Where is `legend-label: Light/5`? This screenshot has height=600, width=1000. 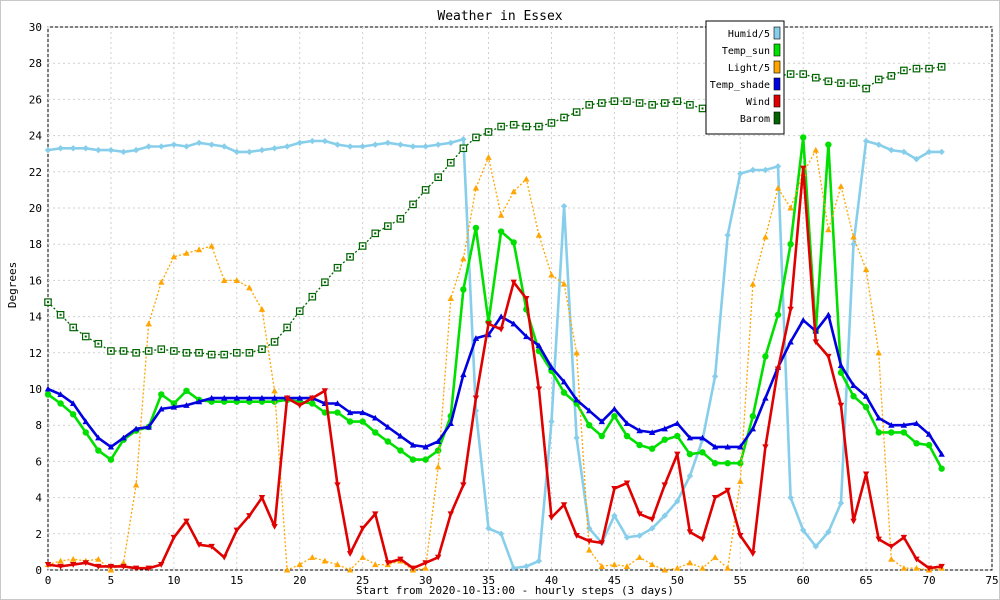 legend-label: Light/5 is located at coordinates (749, 68).